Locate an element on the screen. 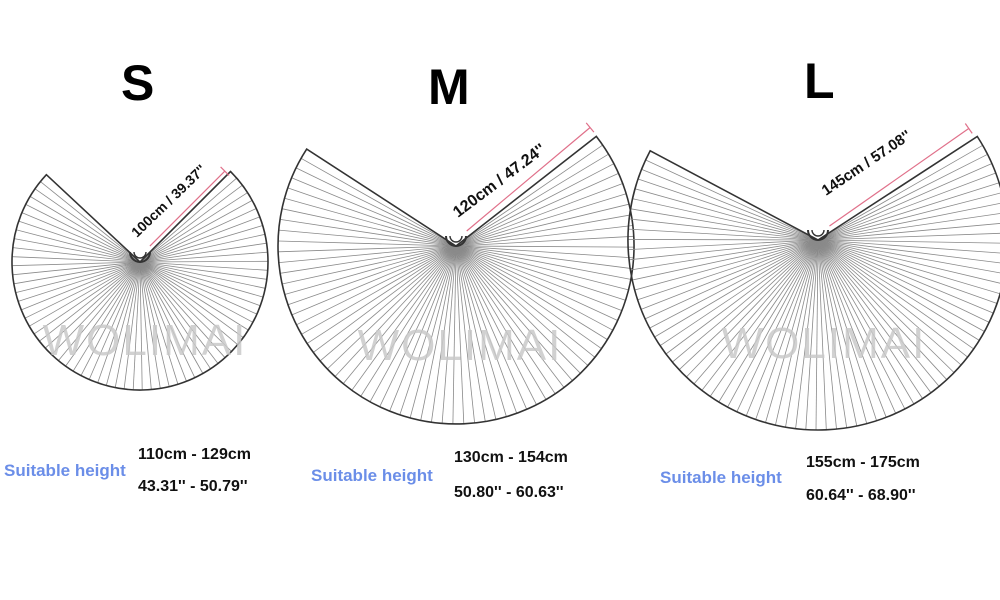 This screenshot has width=1000, height=600. suitable-height-label-l: Suitable height is located at coordinates (721, 477).